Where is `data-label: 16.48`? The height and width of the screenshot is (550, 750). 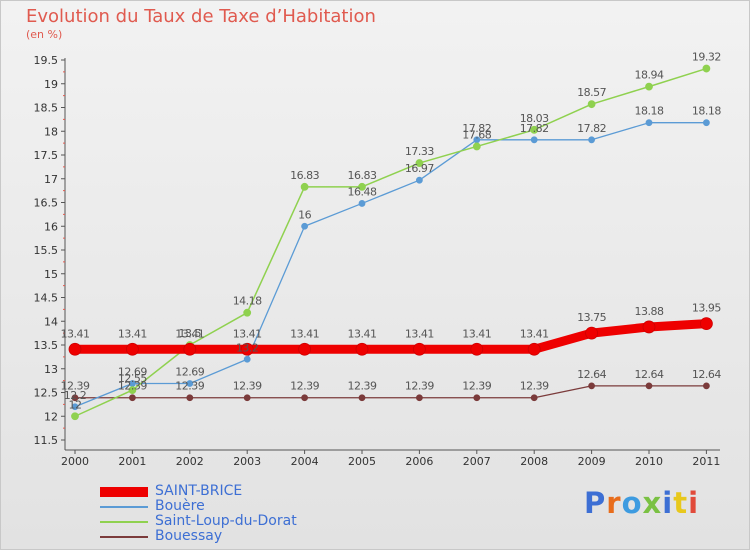
data-label: 16.48 is located at coordinates (362, 191).